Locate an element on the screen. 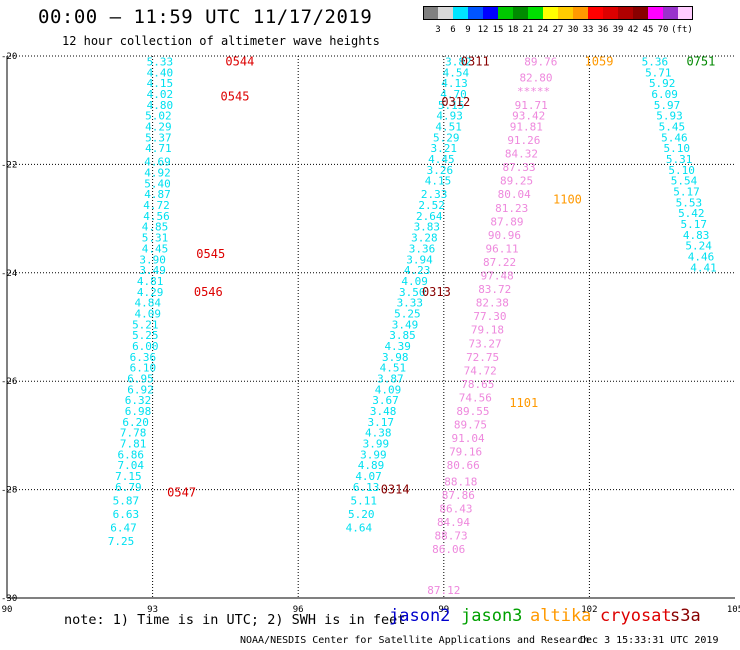 The height and width of the screenshot is (650, 740). color-scale-frame is located at coordinates (558, 13).